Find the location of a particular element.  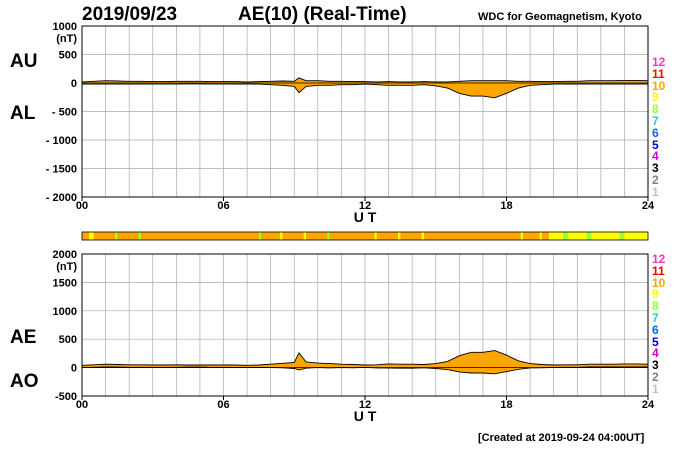

plot-date: 2019/09/23 is located at coordinates (130, 14).